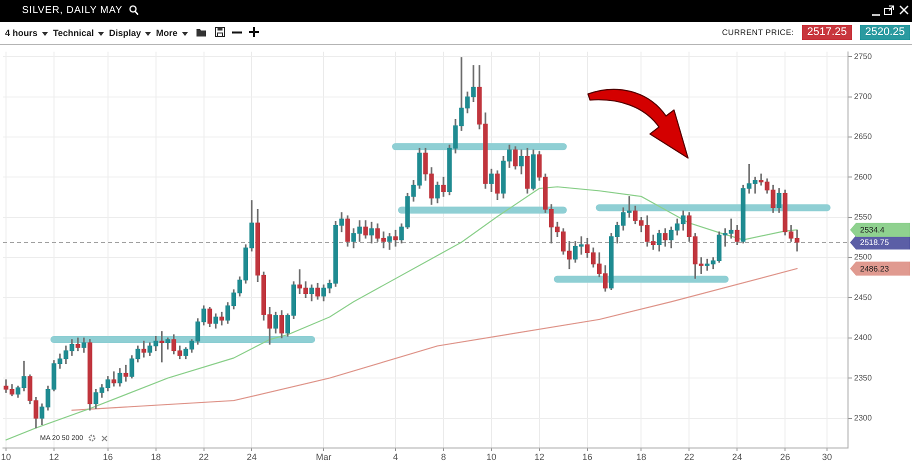 Image resolution: width=912 pixels, height=464 pixels. Describe the element at coordinates (125, 33) in the screenshot. I see `text: Display` at that location.